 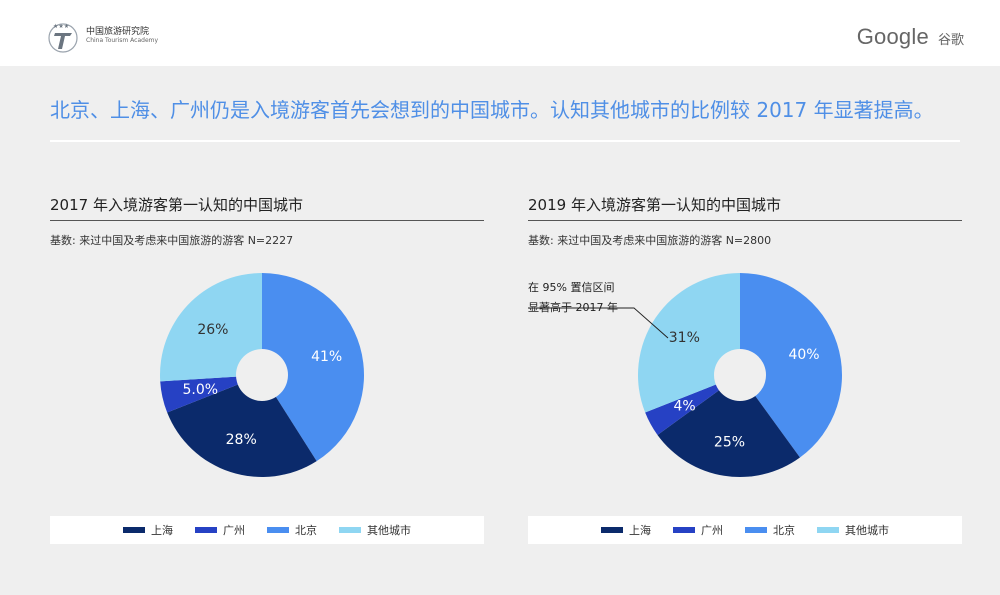 I want to click on pie-label-beijing: 41%, so click(x=326, y=357).